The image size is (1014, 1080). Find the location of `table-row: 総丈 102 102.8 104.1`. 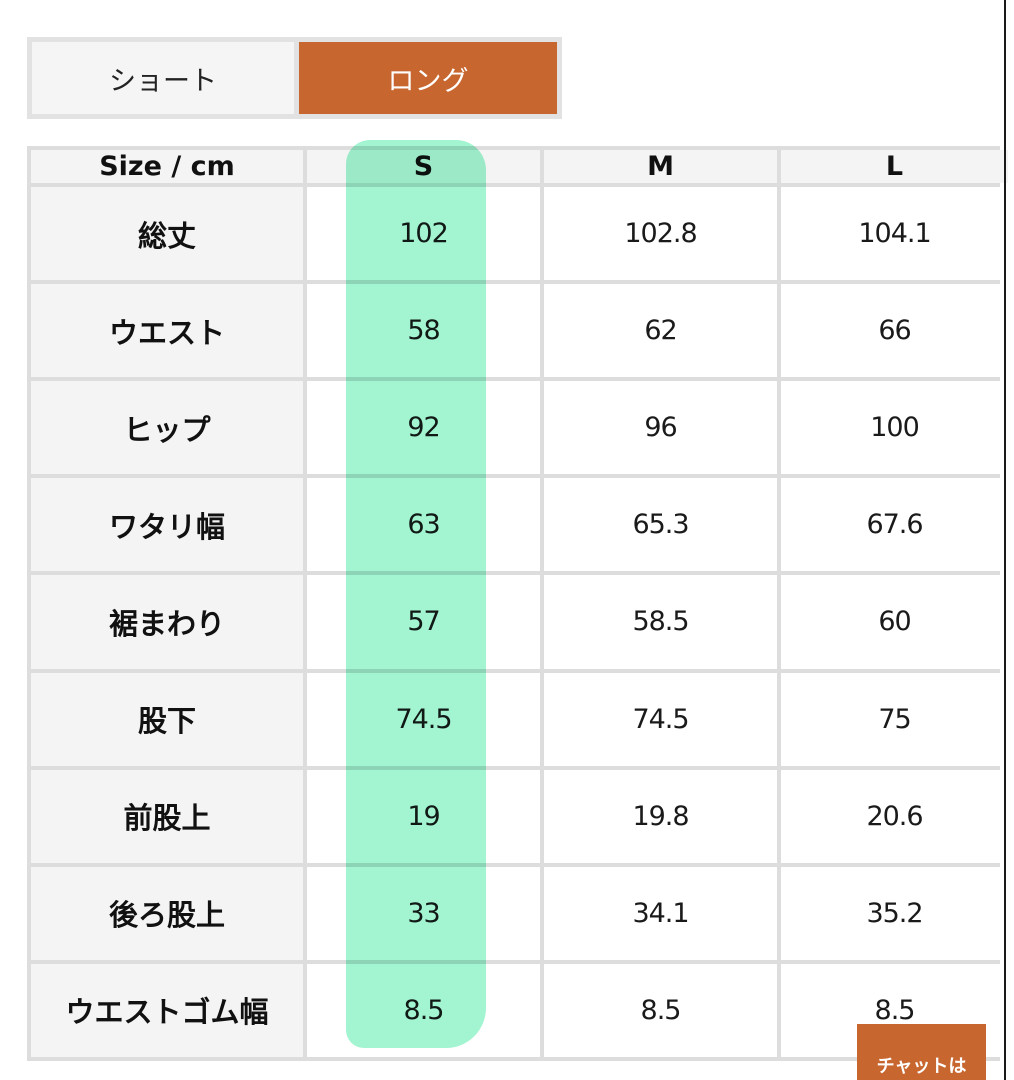

table-row: 総丈 102 102.8 104.1 is located at coordinates (519, 234).